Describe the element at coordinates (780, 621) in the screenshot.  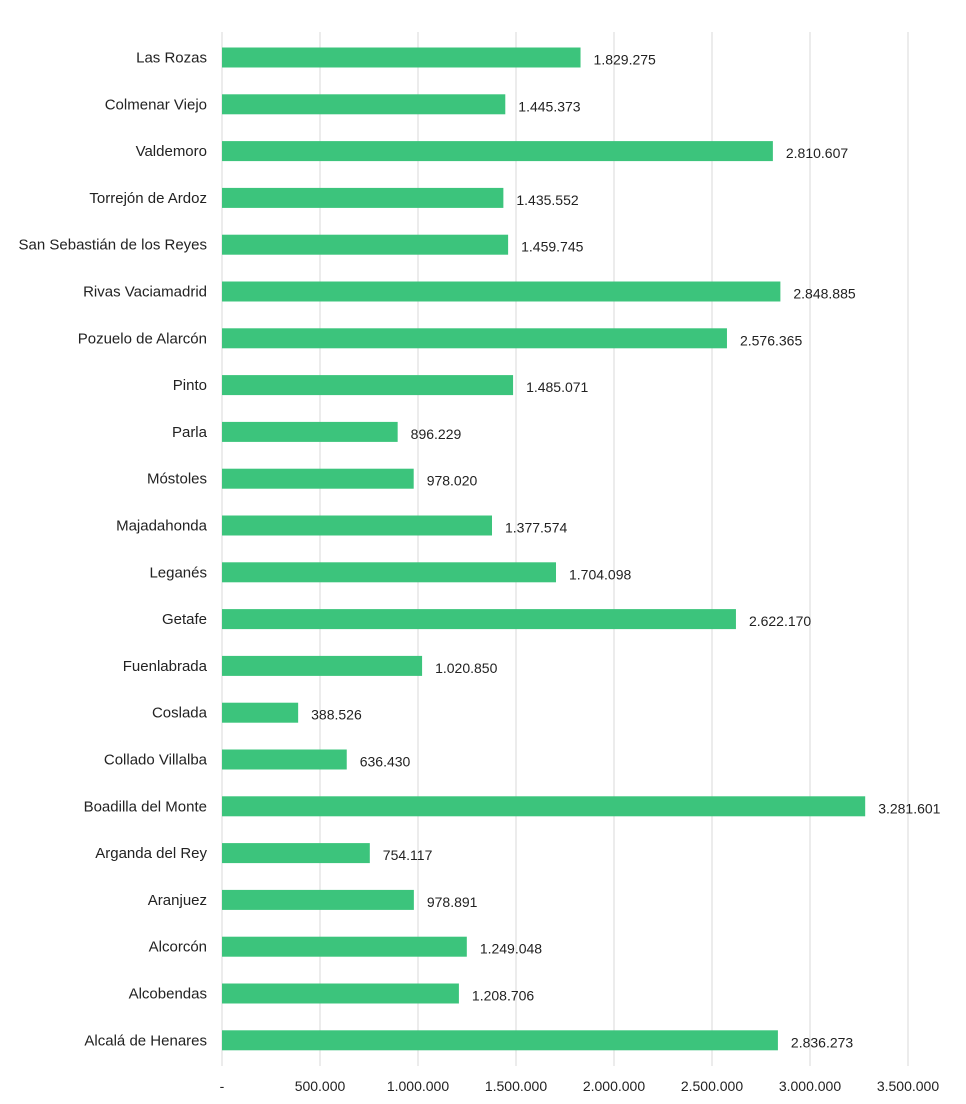
I see `value-label: 2.622.170` at that location.